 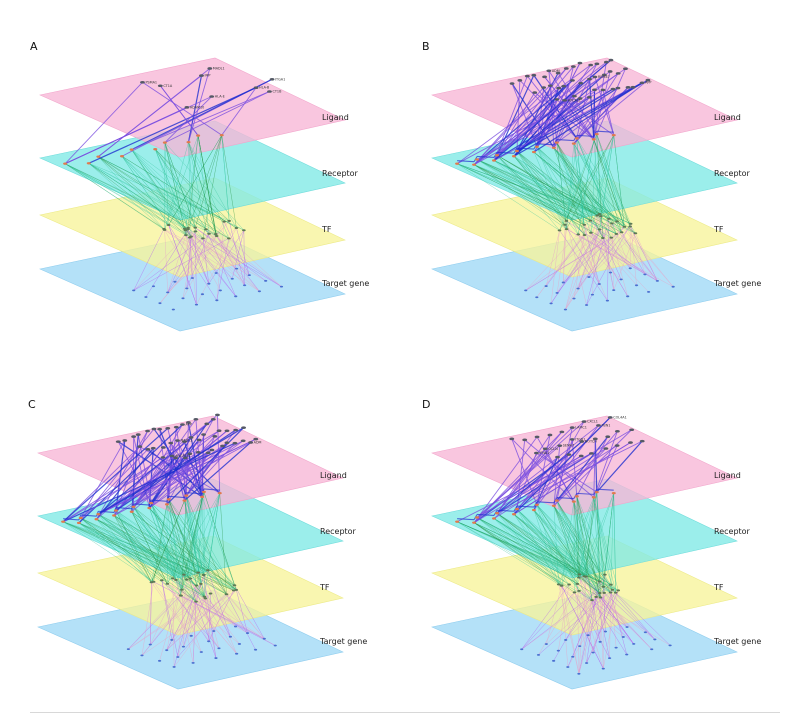 What do you see at coordinates (183, 456) in the screenshot?
I see `ligand-gene-label: ANGPTL1` at bounding box center [183, 456].